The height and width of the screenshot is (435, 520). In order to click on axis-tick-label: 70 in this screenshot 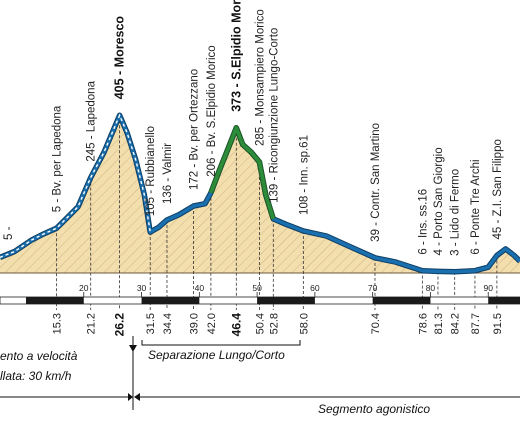, I will do `click(373, 288)`.